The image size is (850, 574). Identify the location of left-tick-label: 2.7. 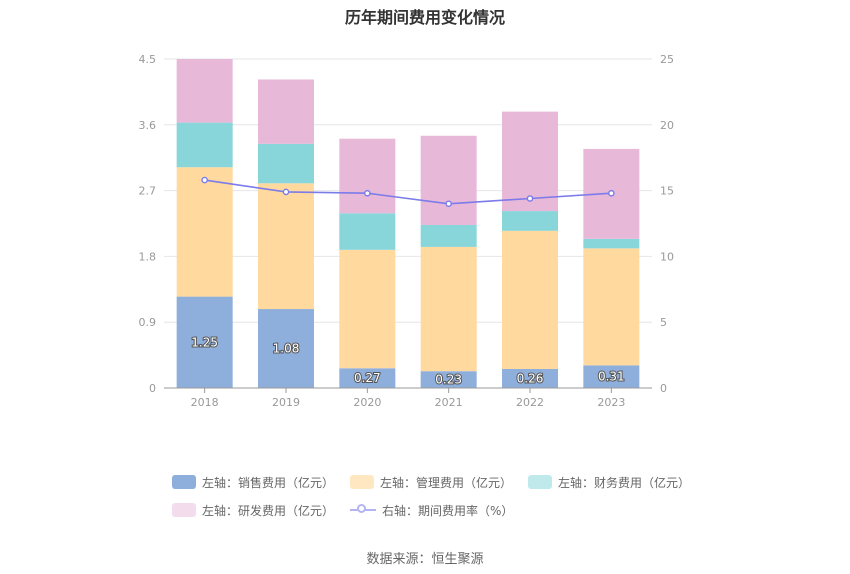
(148, 191).